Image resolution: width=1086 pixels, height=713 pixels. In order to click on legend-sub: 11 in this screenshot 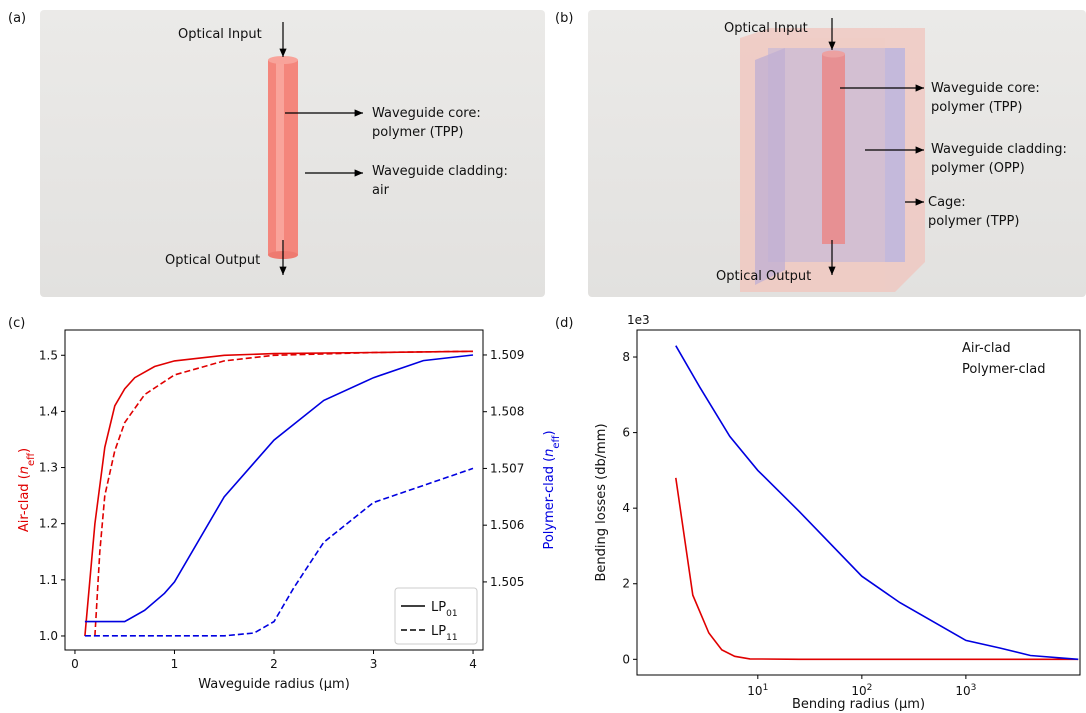, I will do `click(451, 638)`.